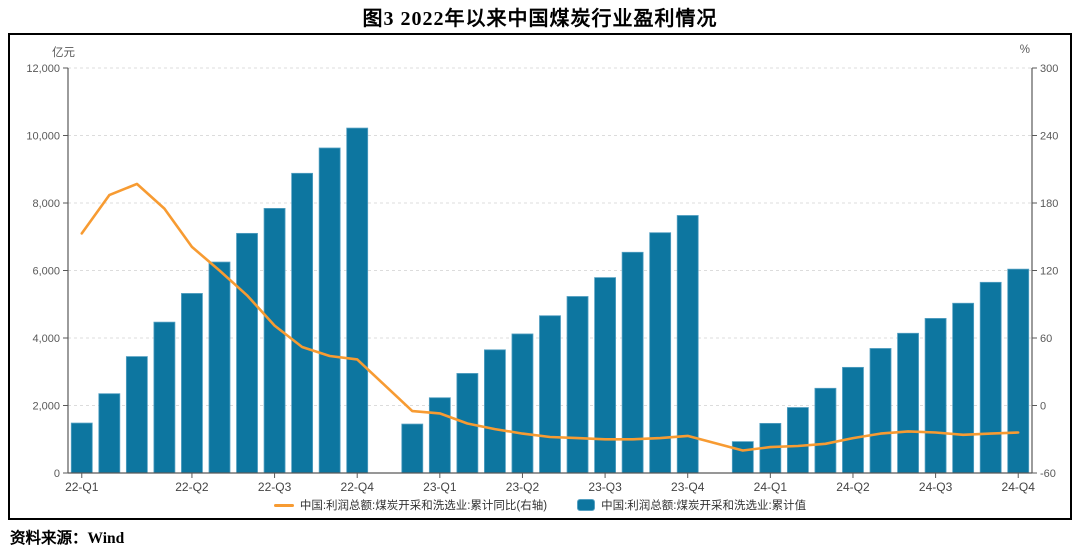 This screenshot has width=1080, height=550. What do you see at coordinates (1046, 339) in the screenshot?
I see `right-axis-tick-label: 60` at bounding box center [1046, 339].